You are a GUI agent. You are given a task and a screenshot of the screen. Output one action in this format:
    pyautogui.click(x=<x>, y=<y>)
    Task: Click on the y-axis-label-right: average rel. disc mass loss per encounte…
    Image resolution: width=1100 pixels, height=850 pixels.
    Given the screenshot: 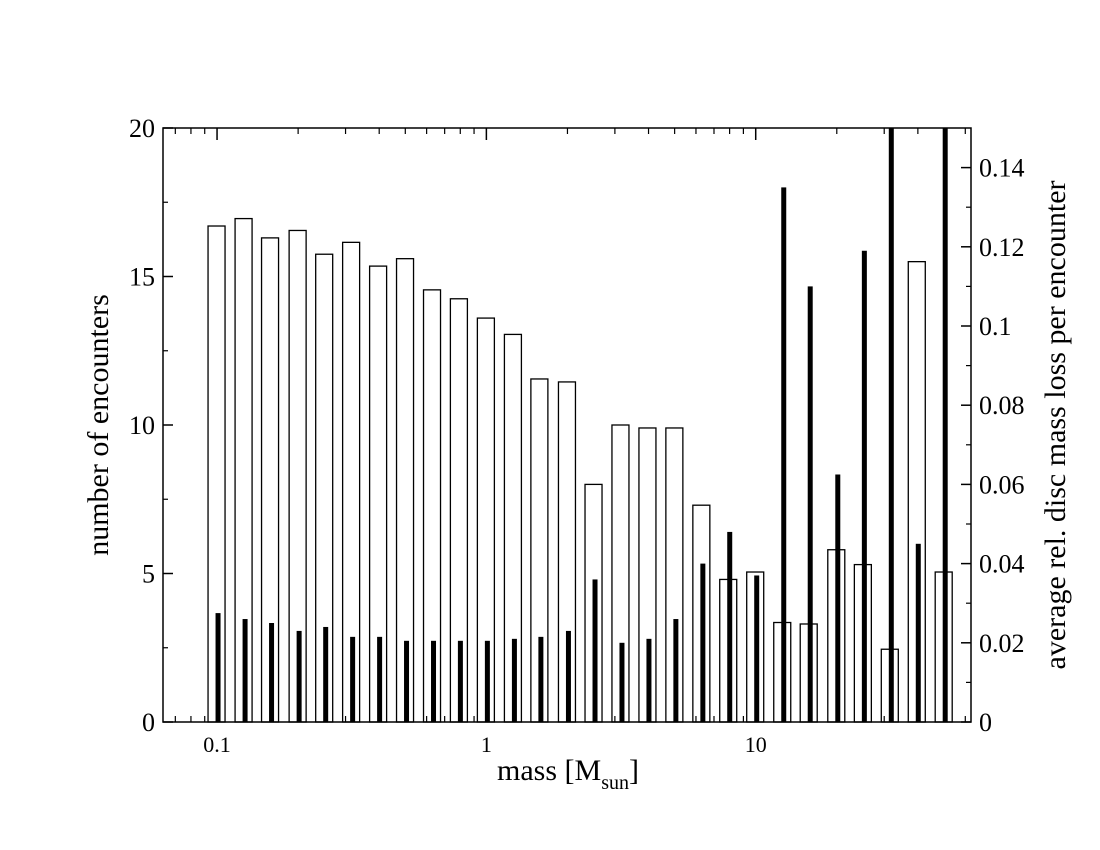 What is the action you would take?
    pyautogui.click(x=1055, y=425)
    